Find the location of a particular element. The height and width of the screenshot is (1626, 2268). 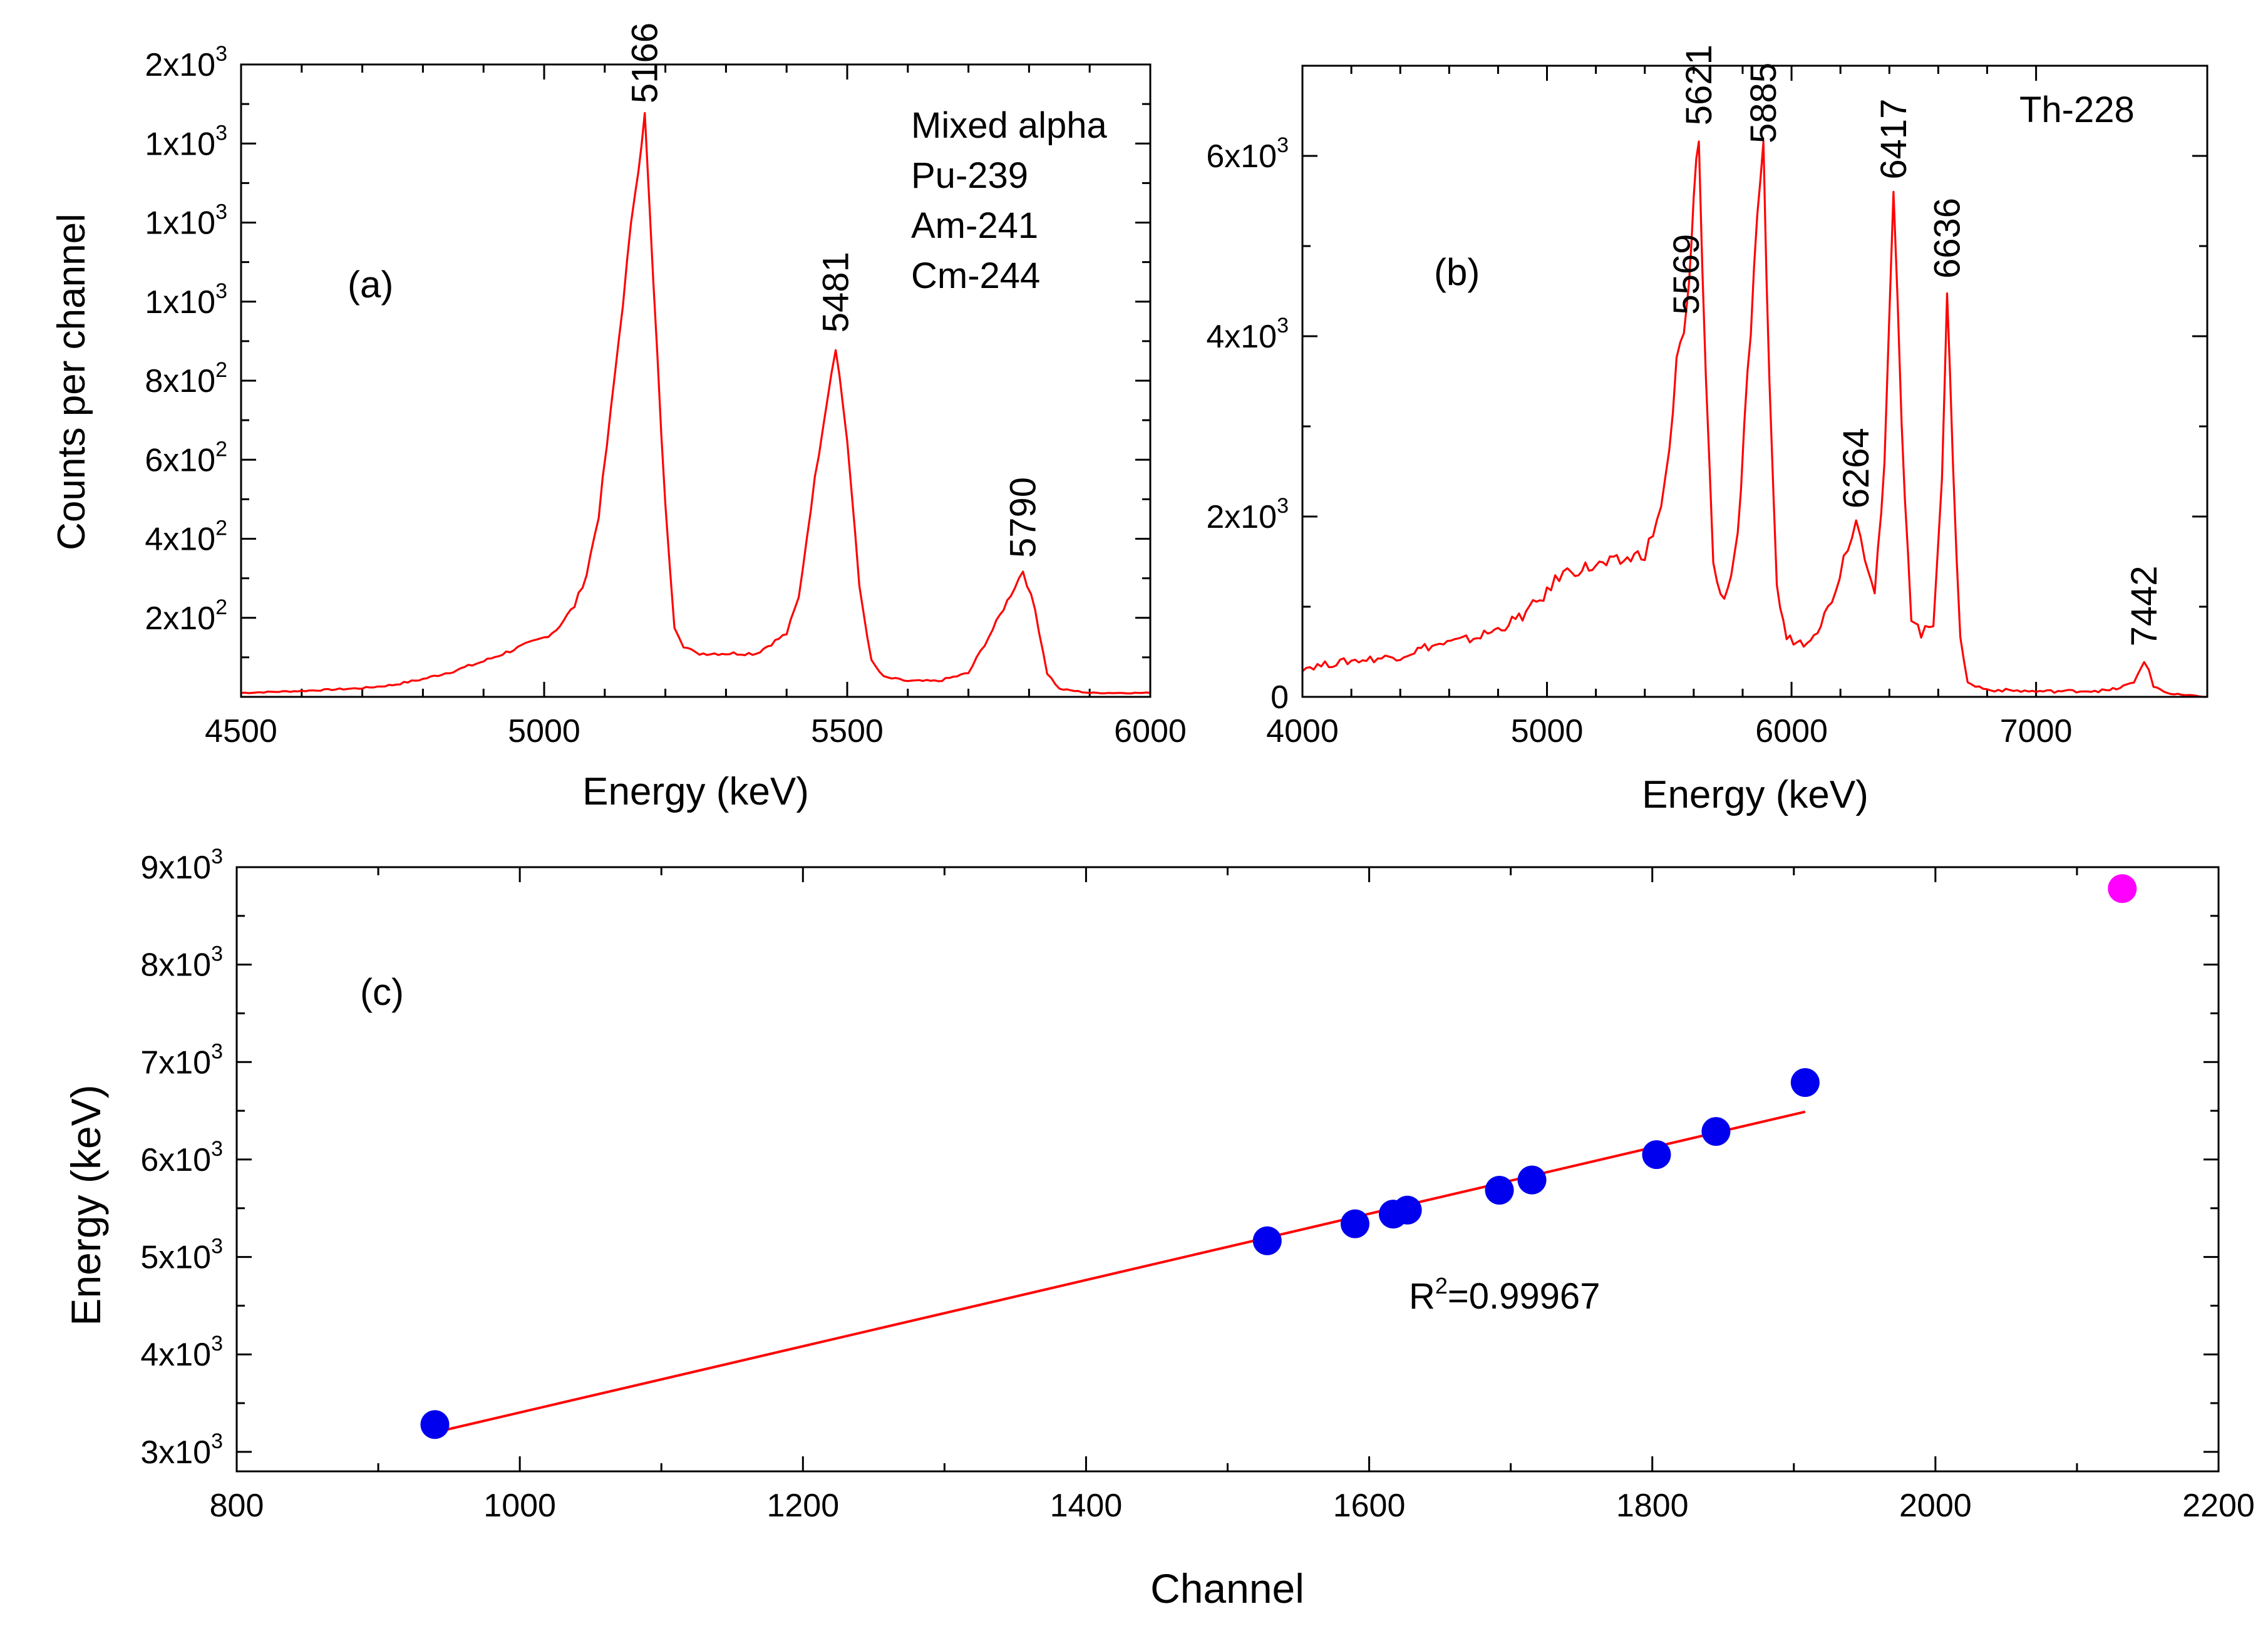

panel-b-y-tick-label: 0 is located at coordinates (1280, 698).